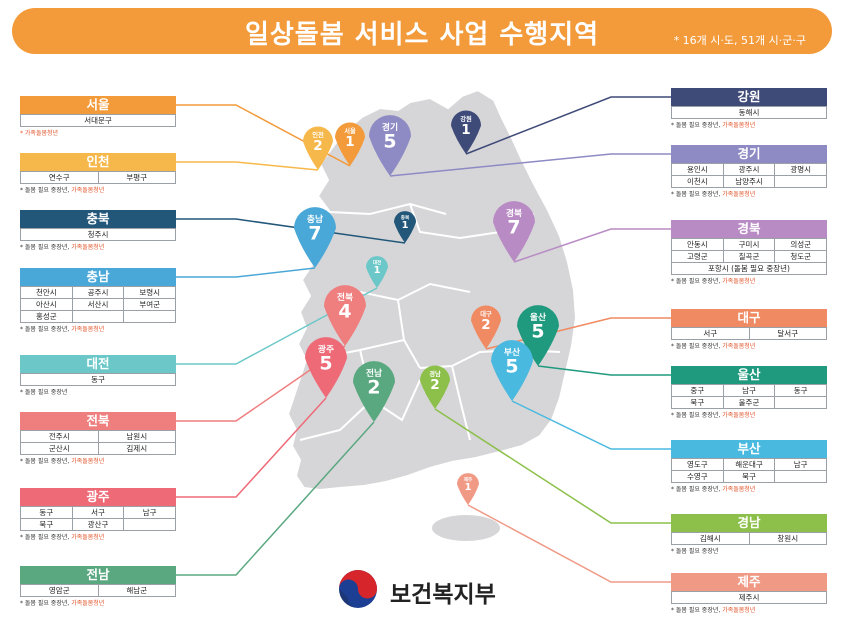  What do you see at coordinates (592, 245) in the screenshot?
I see `leader-line-gyeongbuk` at bounding box center [592, 245].